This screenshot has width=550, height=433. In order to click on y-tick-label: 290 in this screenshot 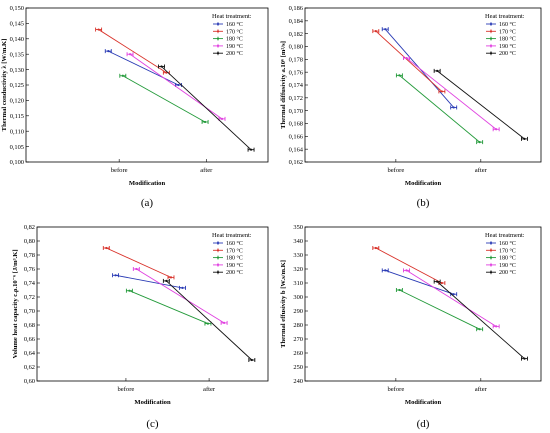, I will do `click(298, 311)`.